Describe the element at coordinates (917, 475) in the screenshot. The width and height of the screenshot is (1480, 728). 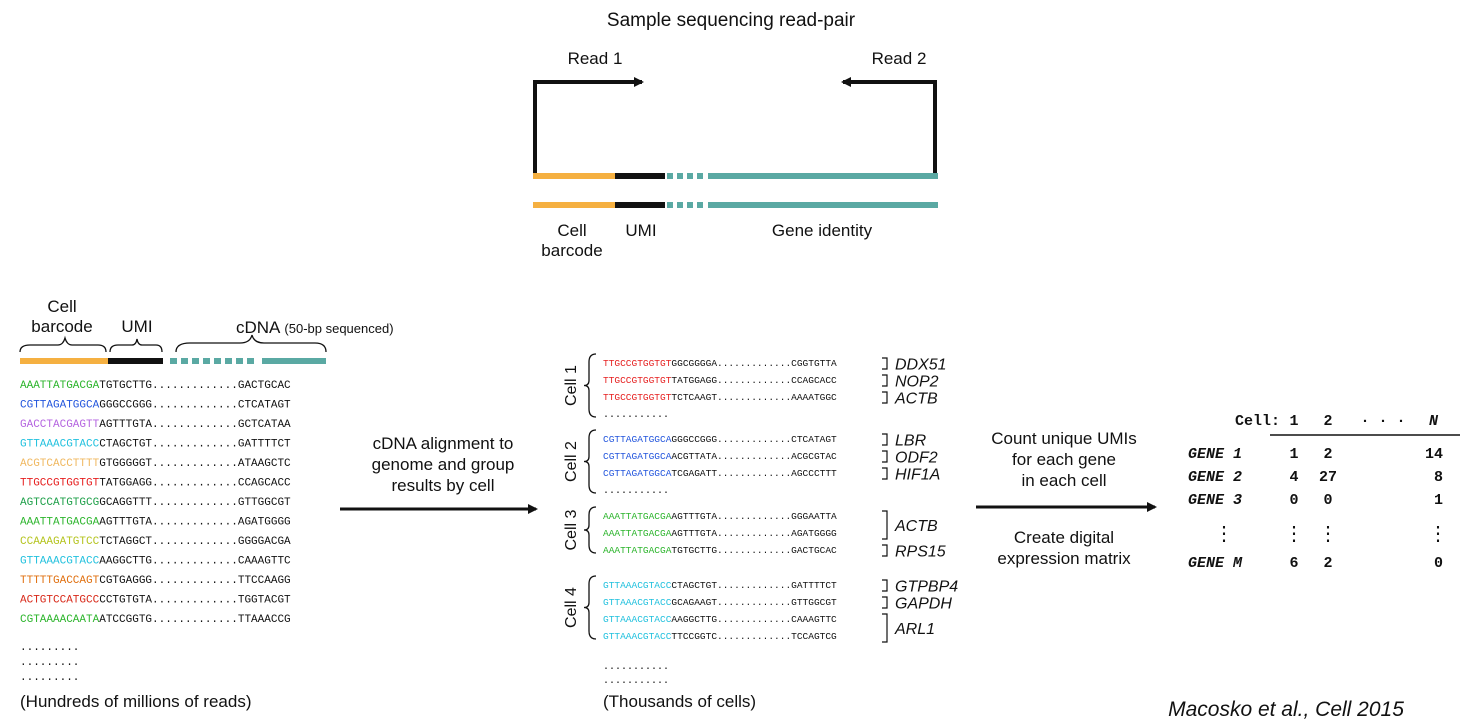
I see `gene-label: HIF1A` at that location.